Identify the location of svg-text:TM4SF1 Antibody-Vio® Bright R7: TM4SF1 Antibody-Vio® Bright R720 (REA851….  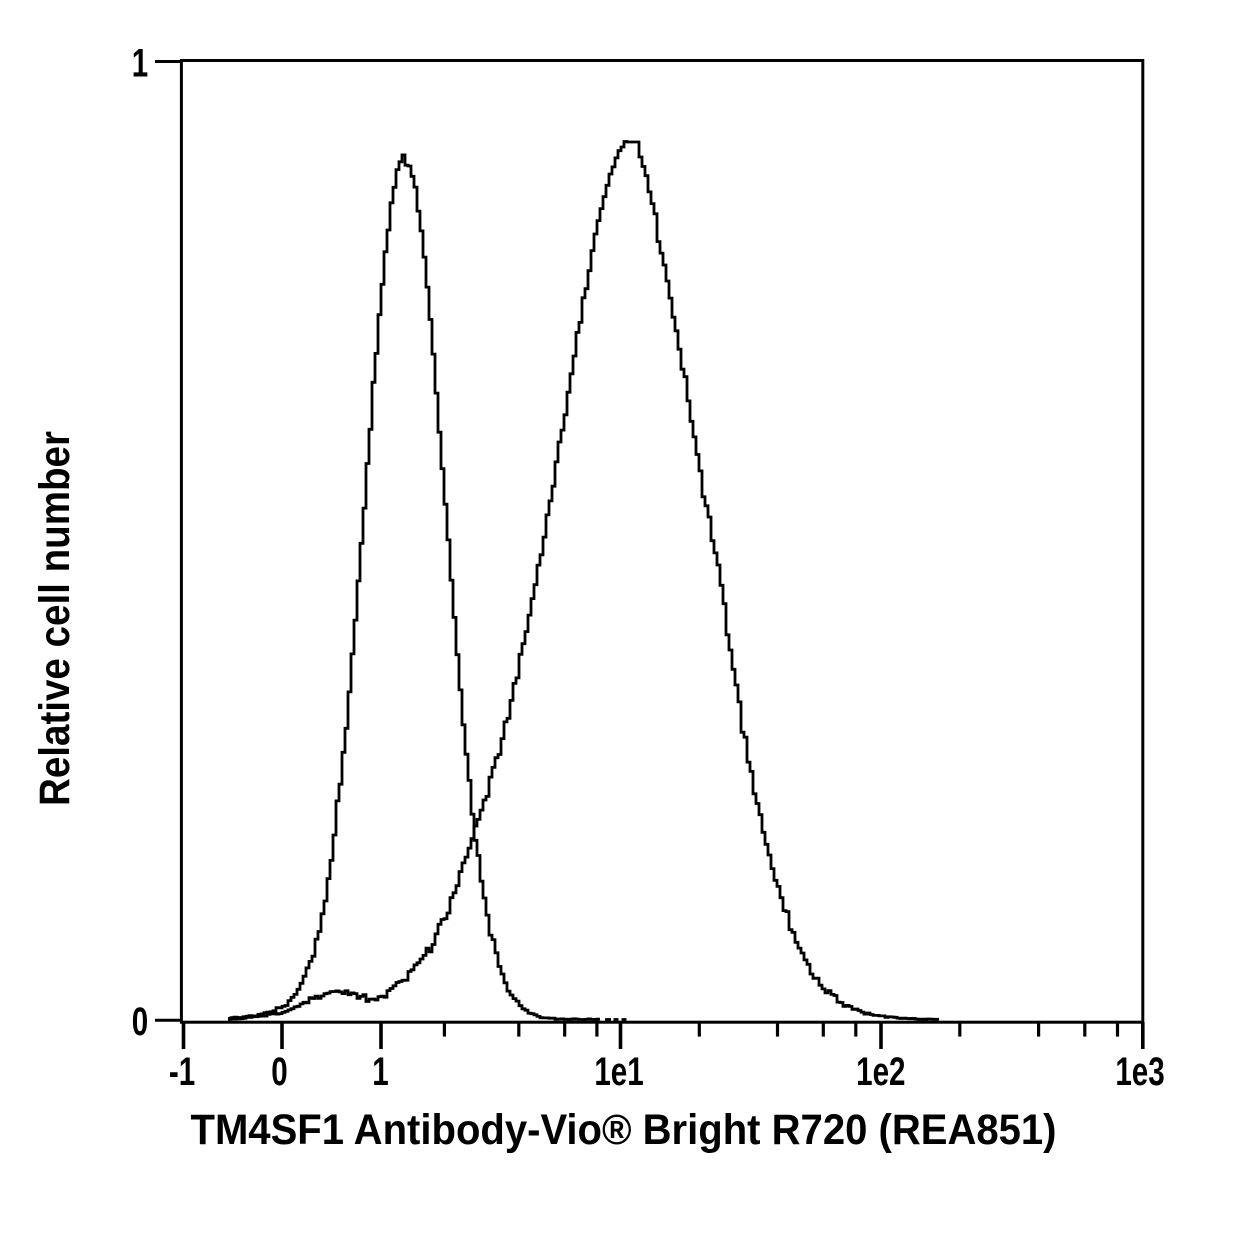
(624, 1130).